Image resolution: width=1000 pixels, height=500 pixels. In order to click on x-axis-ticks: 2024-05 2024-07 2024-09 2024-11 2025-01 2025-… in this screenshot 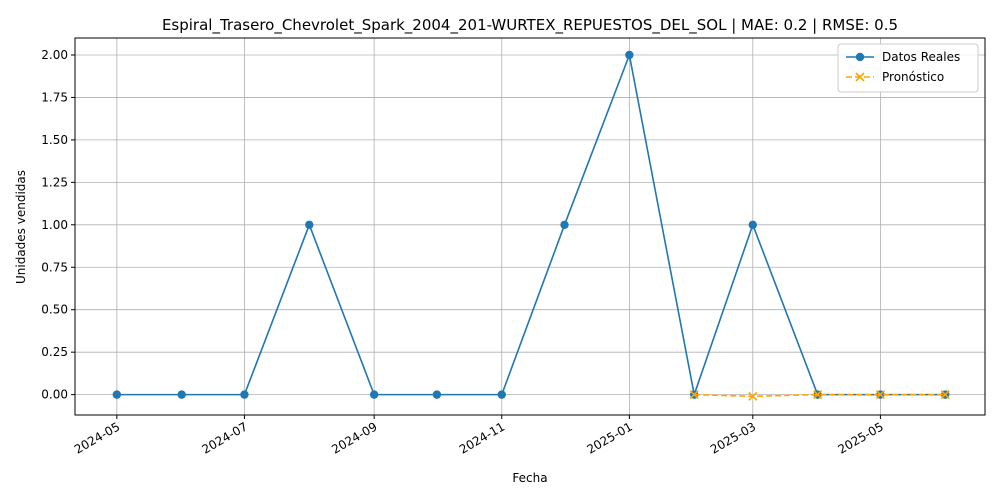, I will do `click(479, 436)`.